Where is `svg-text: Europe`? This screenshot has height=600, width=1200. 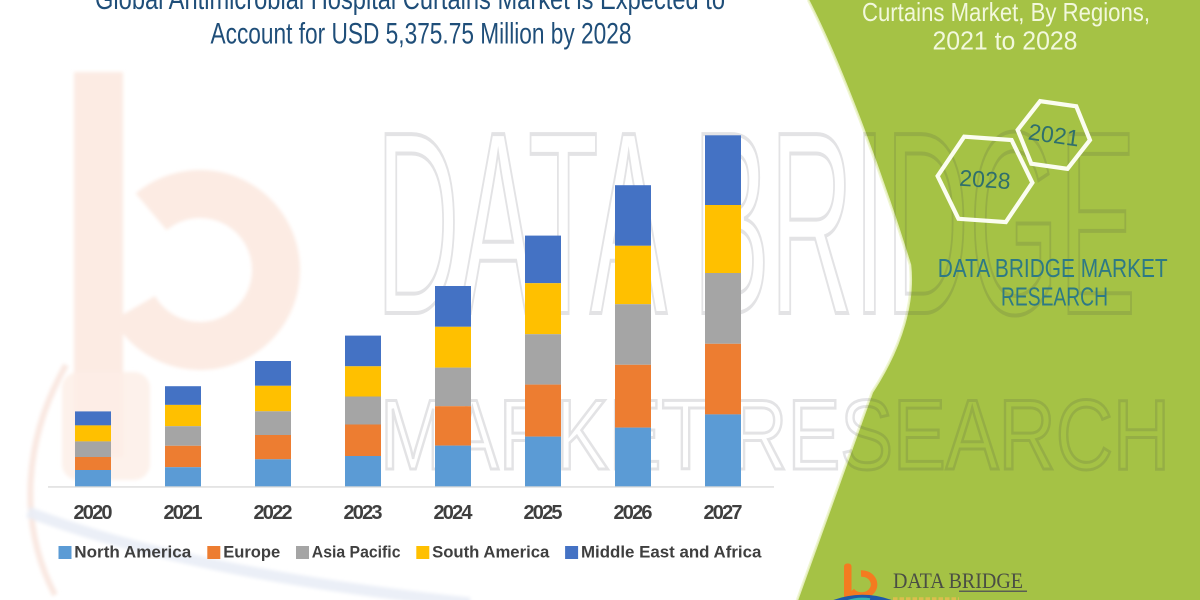
svg-text: Europe is located at coordinates (251, 552).